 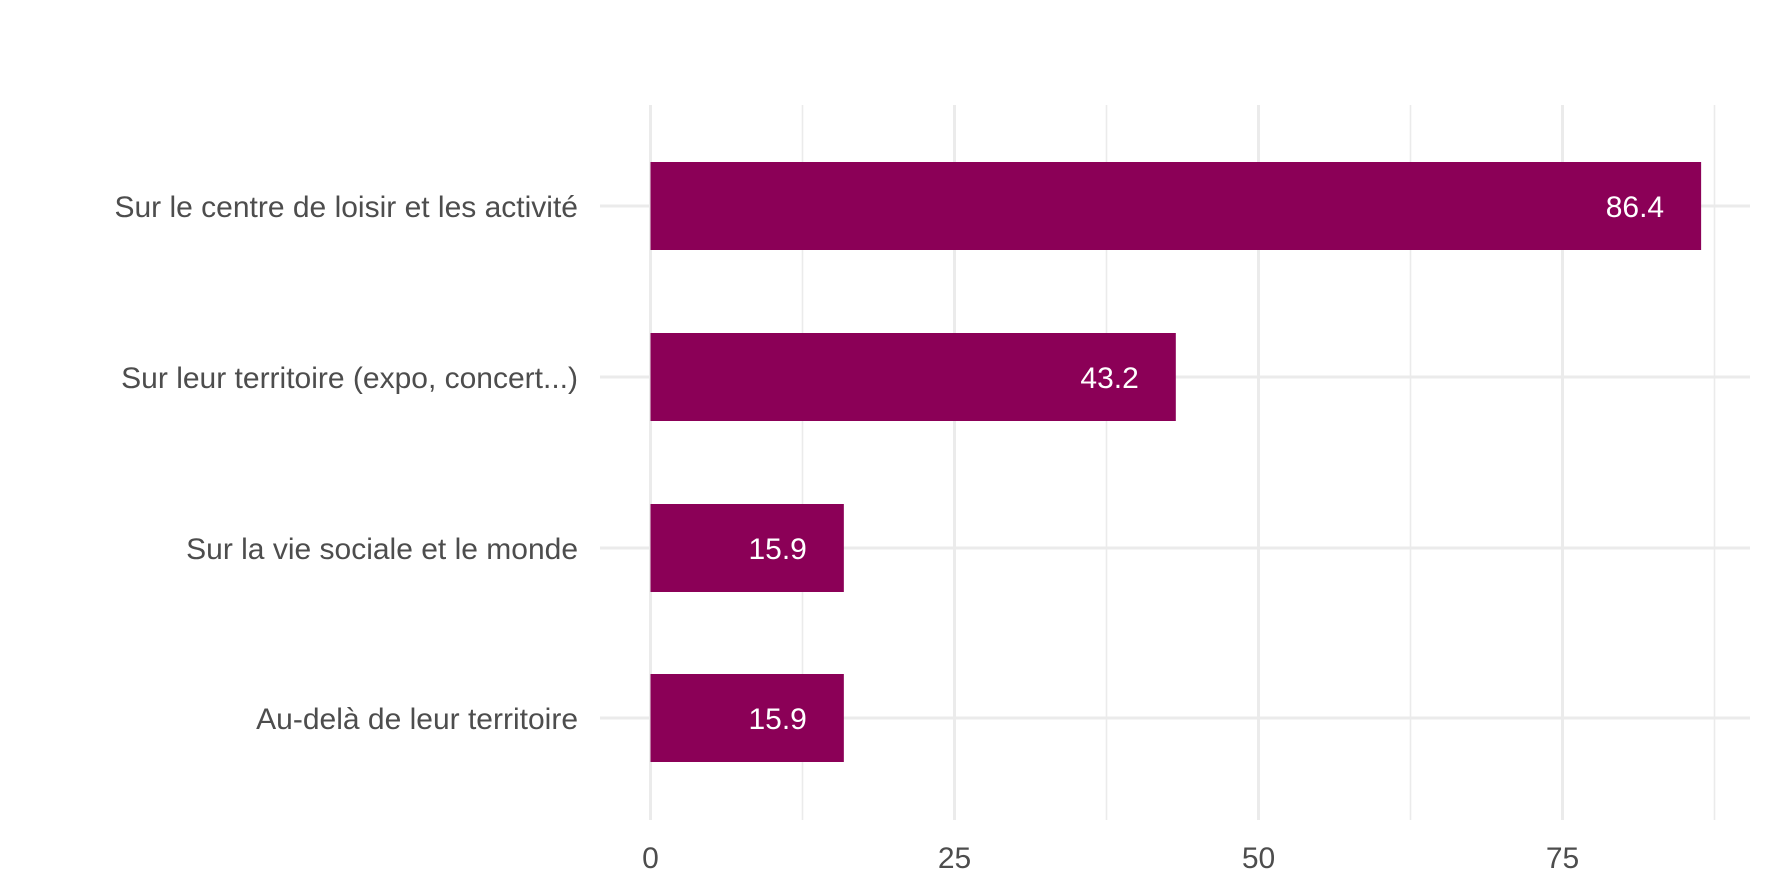 I want to click on category-label: Au-delà de leur territoire, so click(x=417, y=719).